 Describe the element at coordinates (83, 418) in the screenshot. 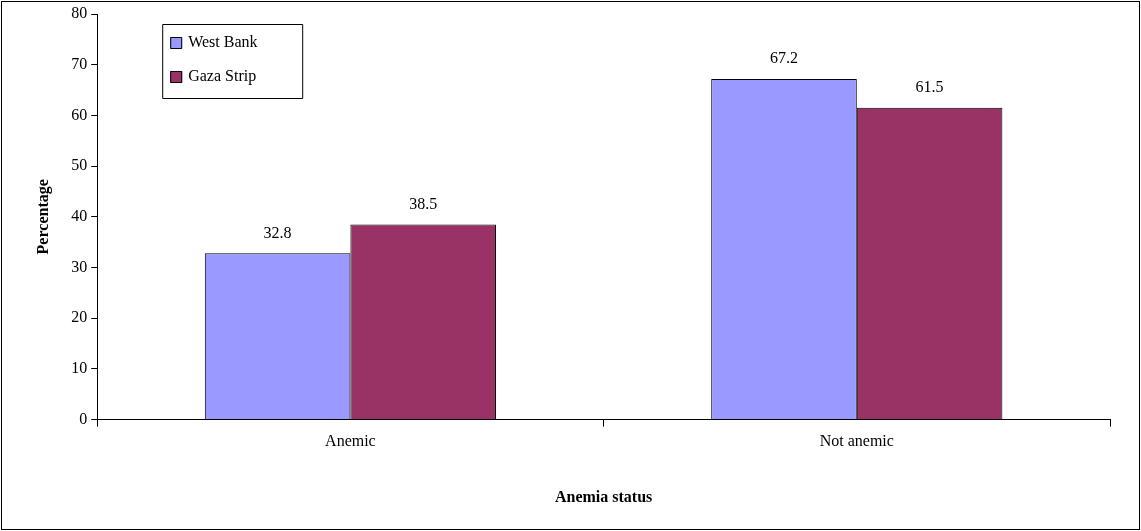

I see `y-tick-label: 0` at that location.